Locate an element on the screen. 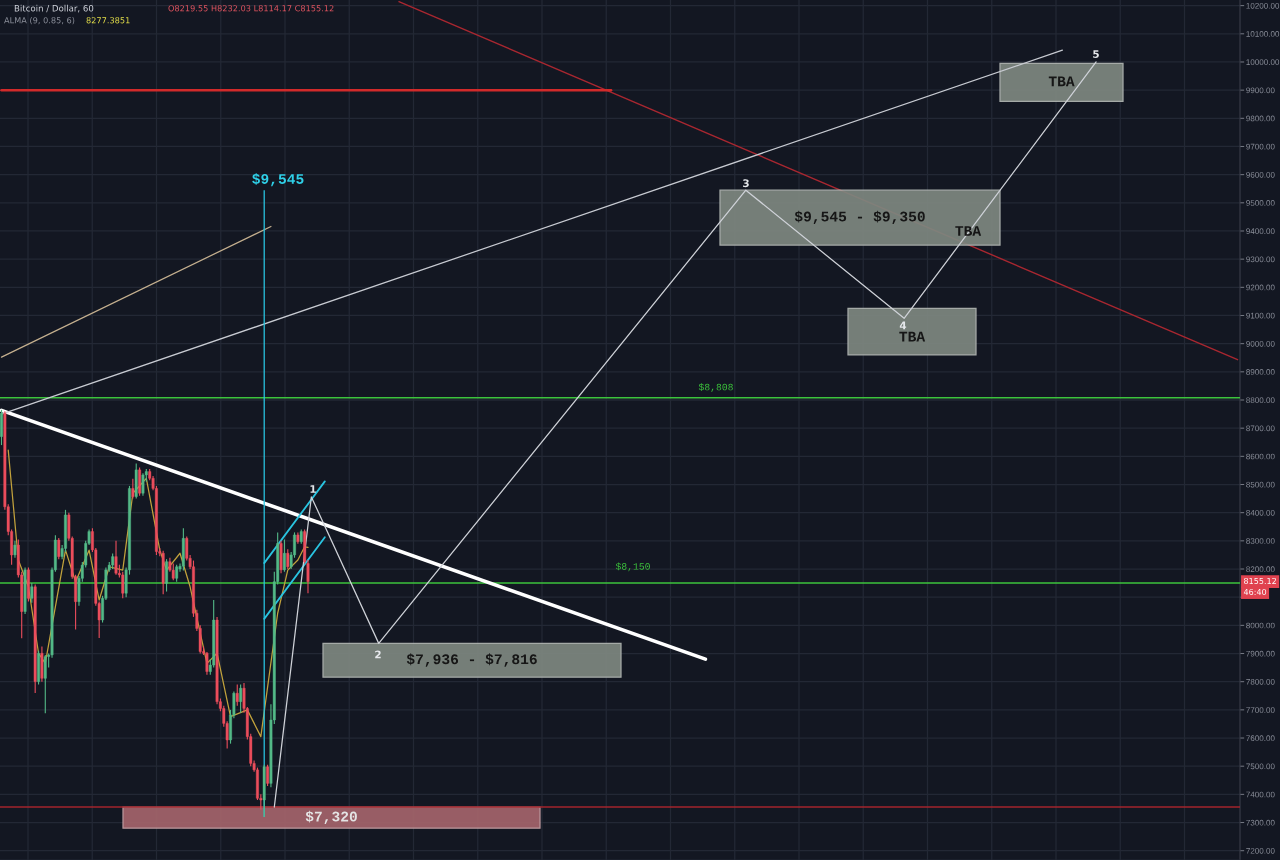  y-tick-label: 8900.00 is located at coordinates (1260, 372).